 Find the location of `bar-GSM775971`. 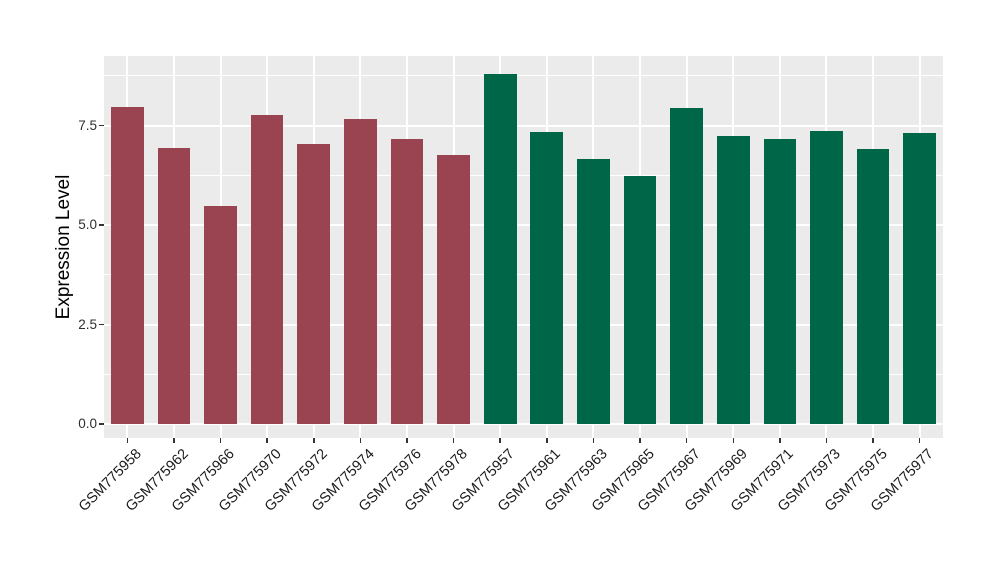

bar-GSM775971 is located at coordinates (780, 281).